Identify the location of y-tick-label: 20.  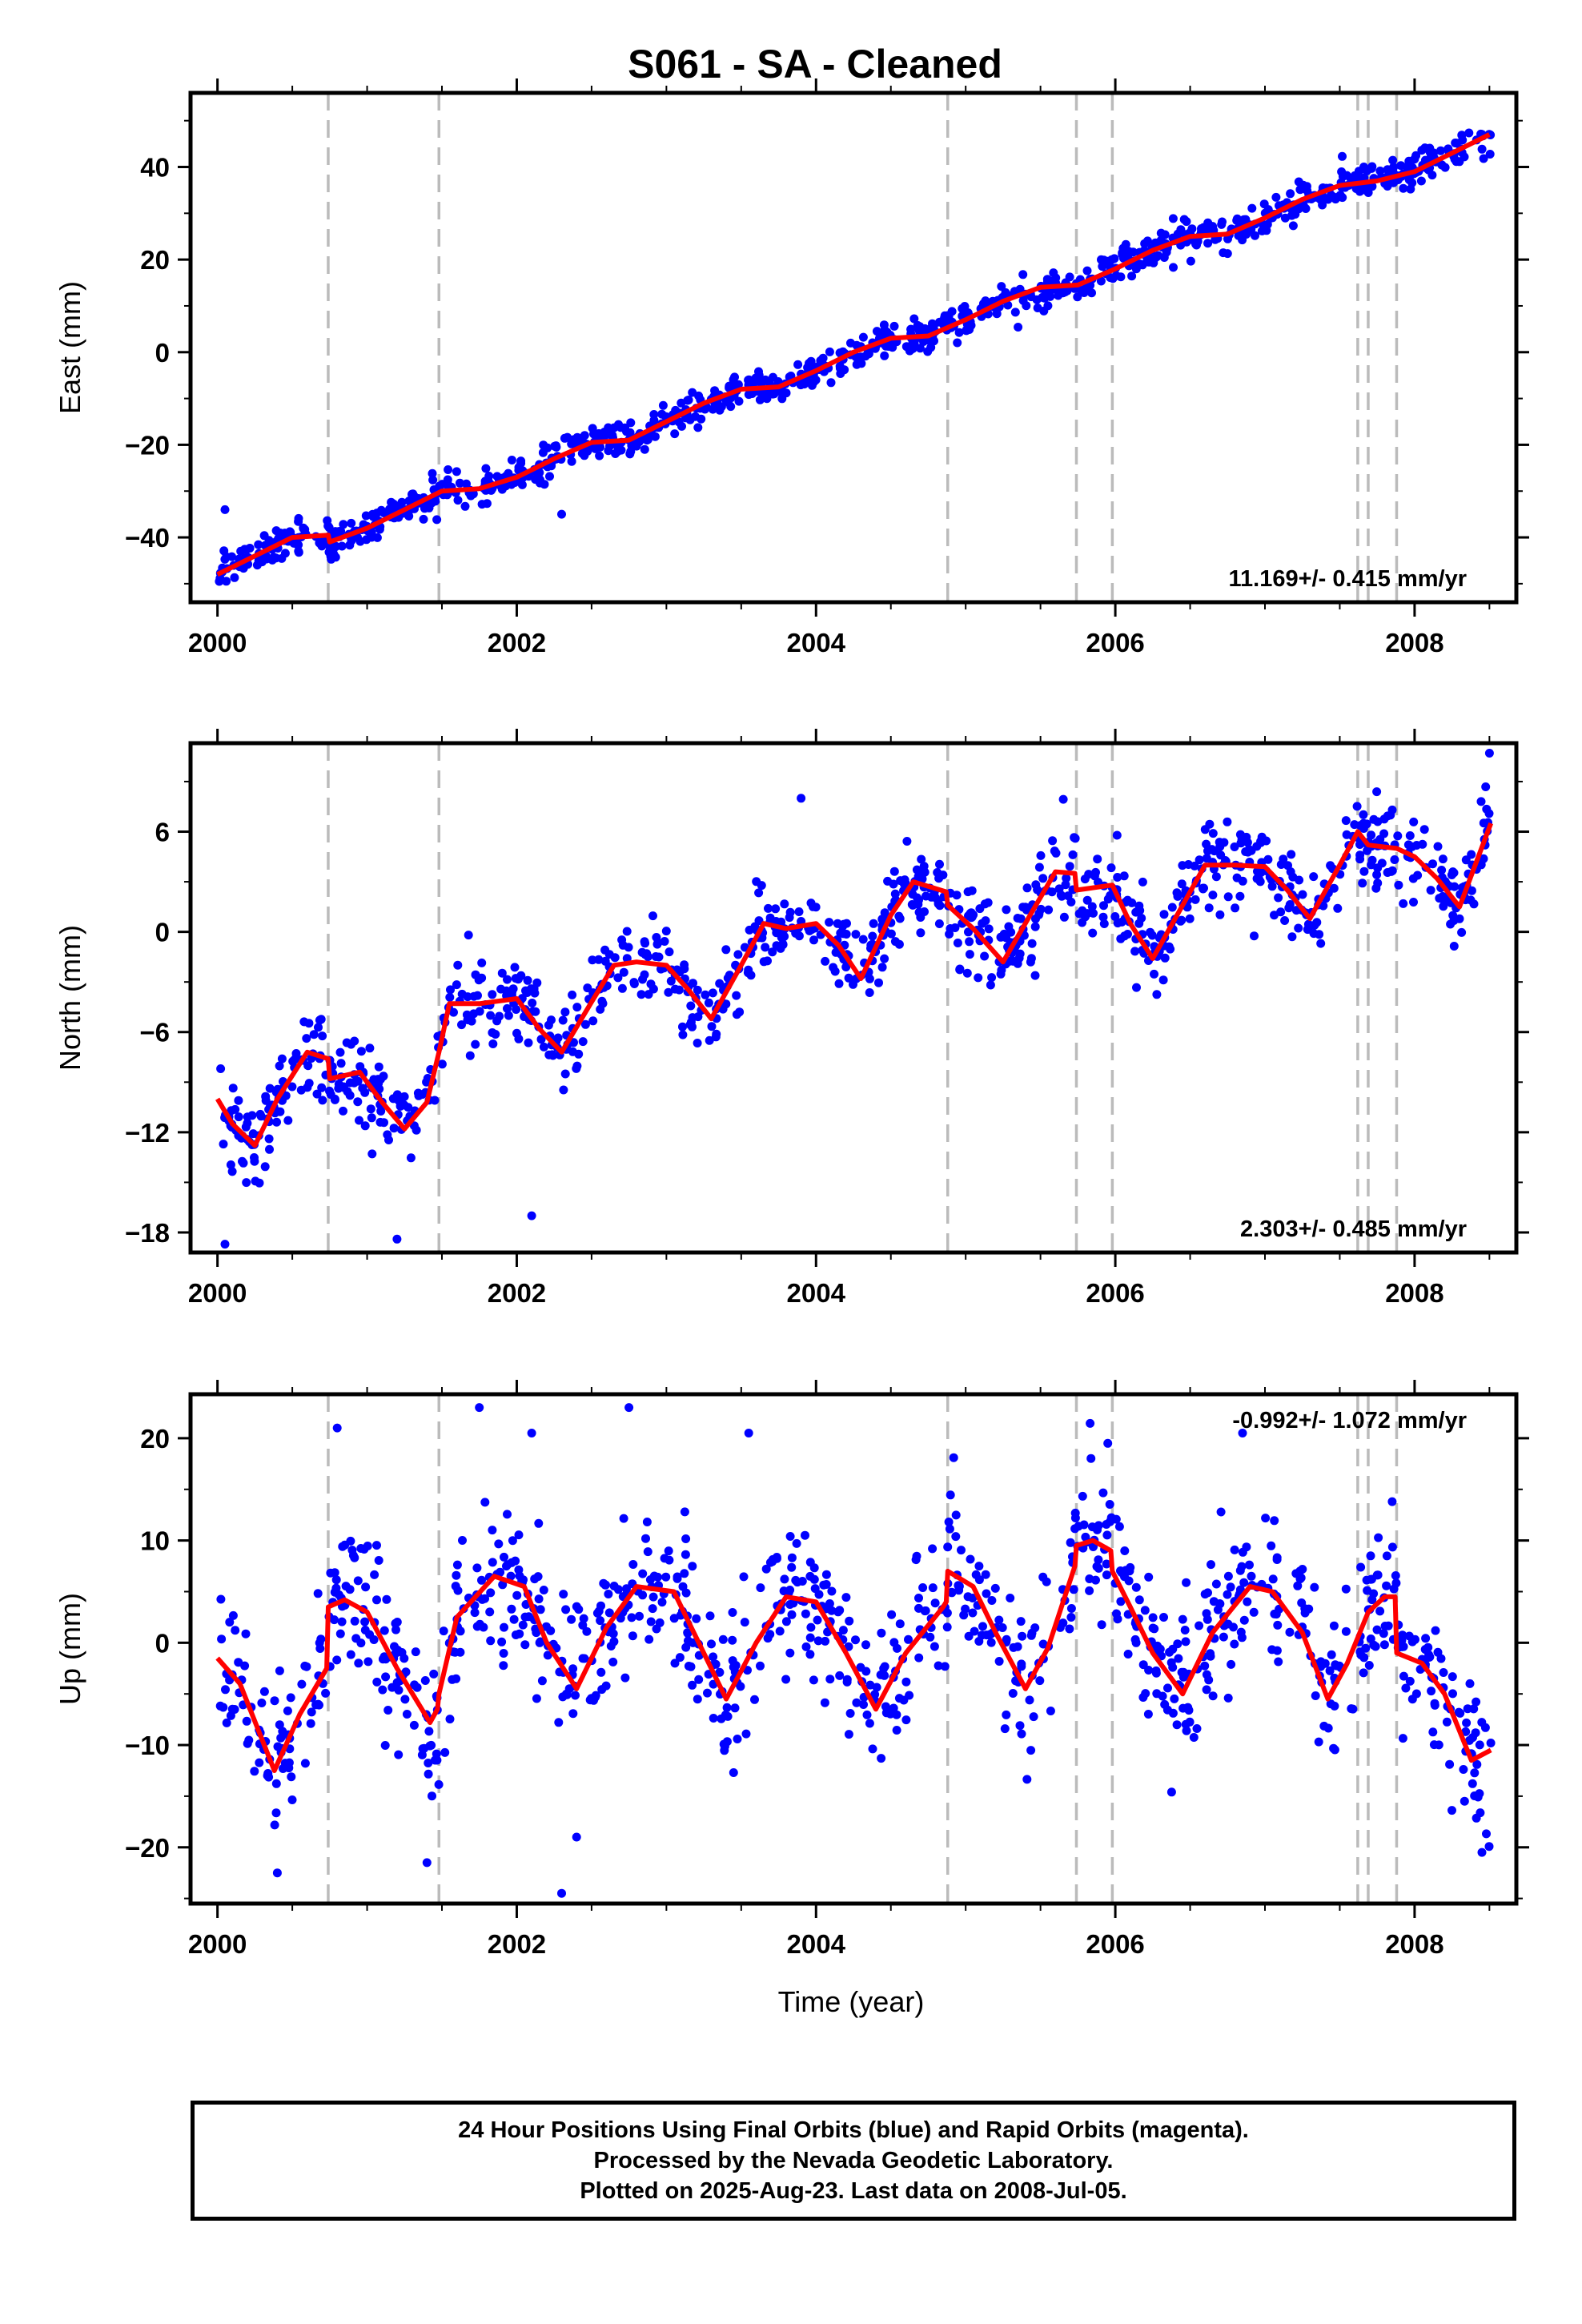
(155, 1439).